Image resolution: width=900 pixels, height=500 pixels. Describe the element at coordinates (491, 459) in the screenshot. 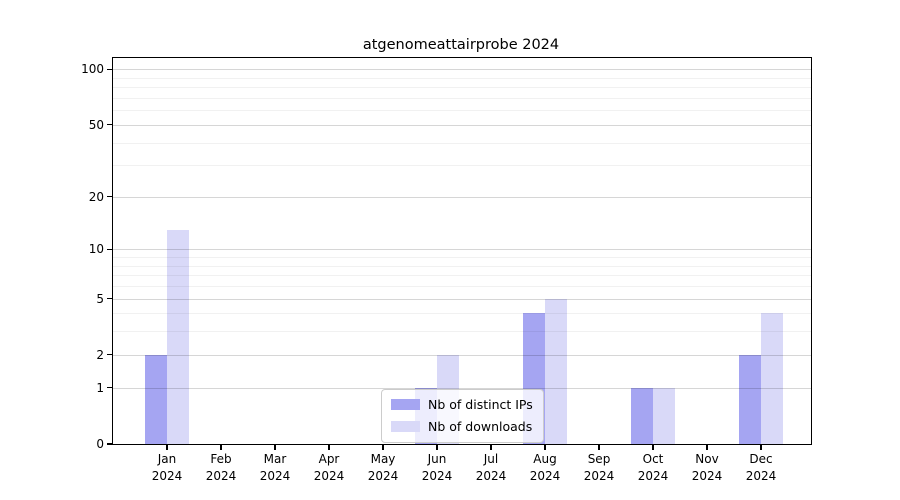

I see `x-tick-month: Jul` at that location.